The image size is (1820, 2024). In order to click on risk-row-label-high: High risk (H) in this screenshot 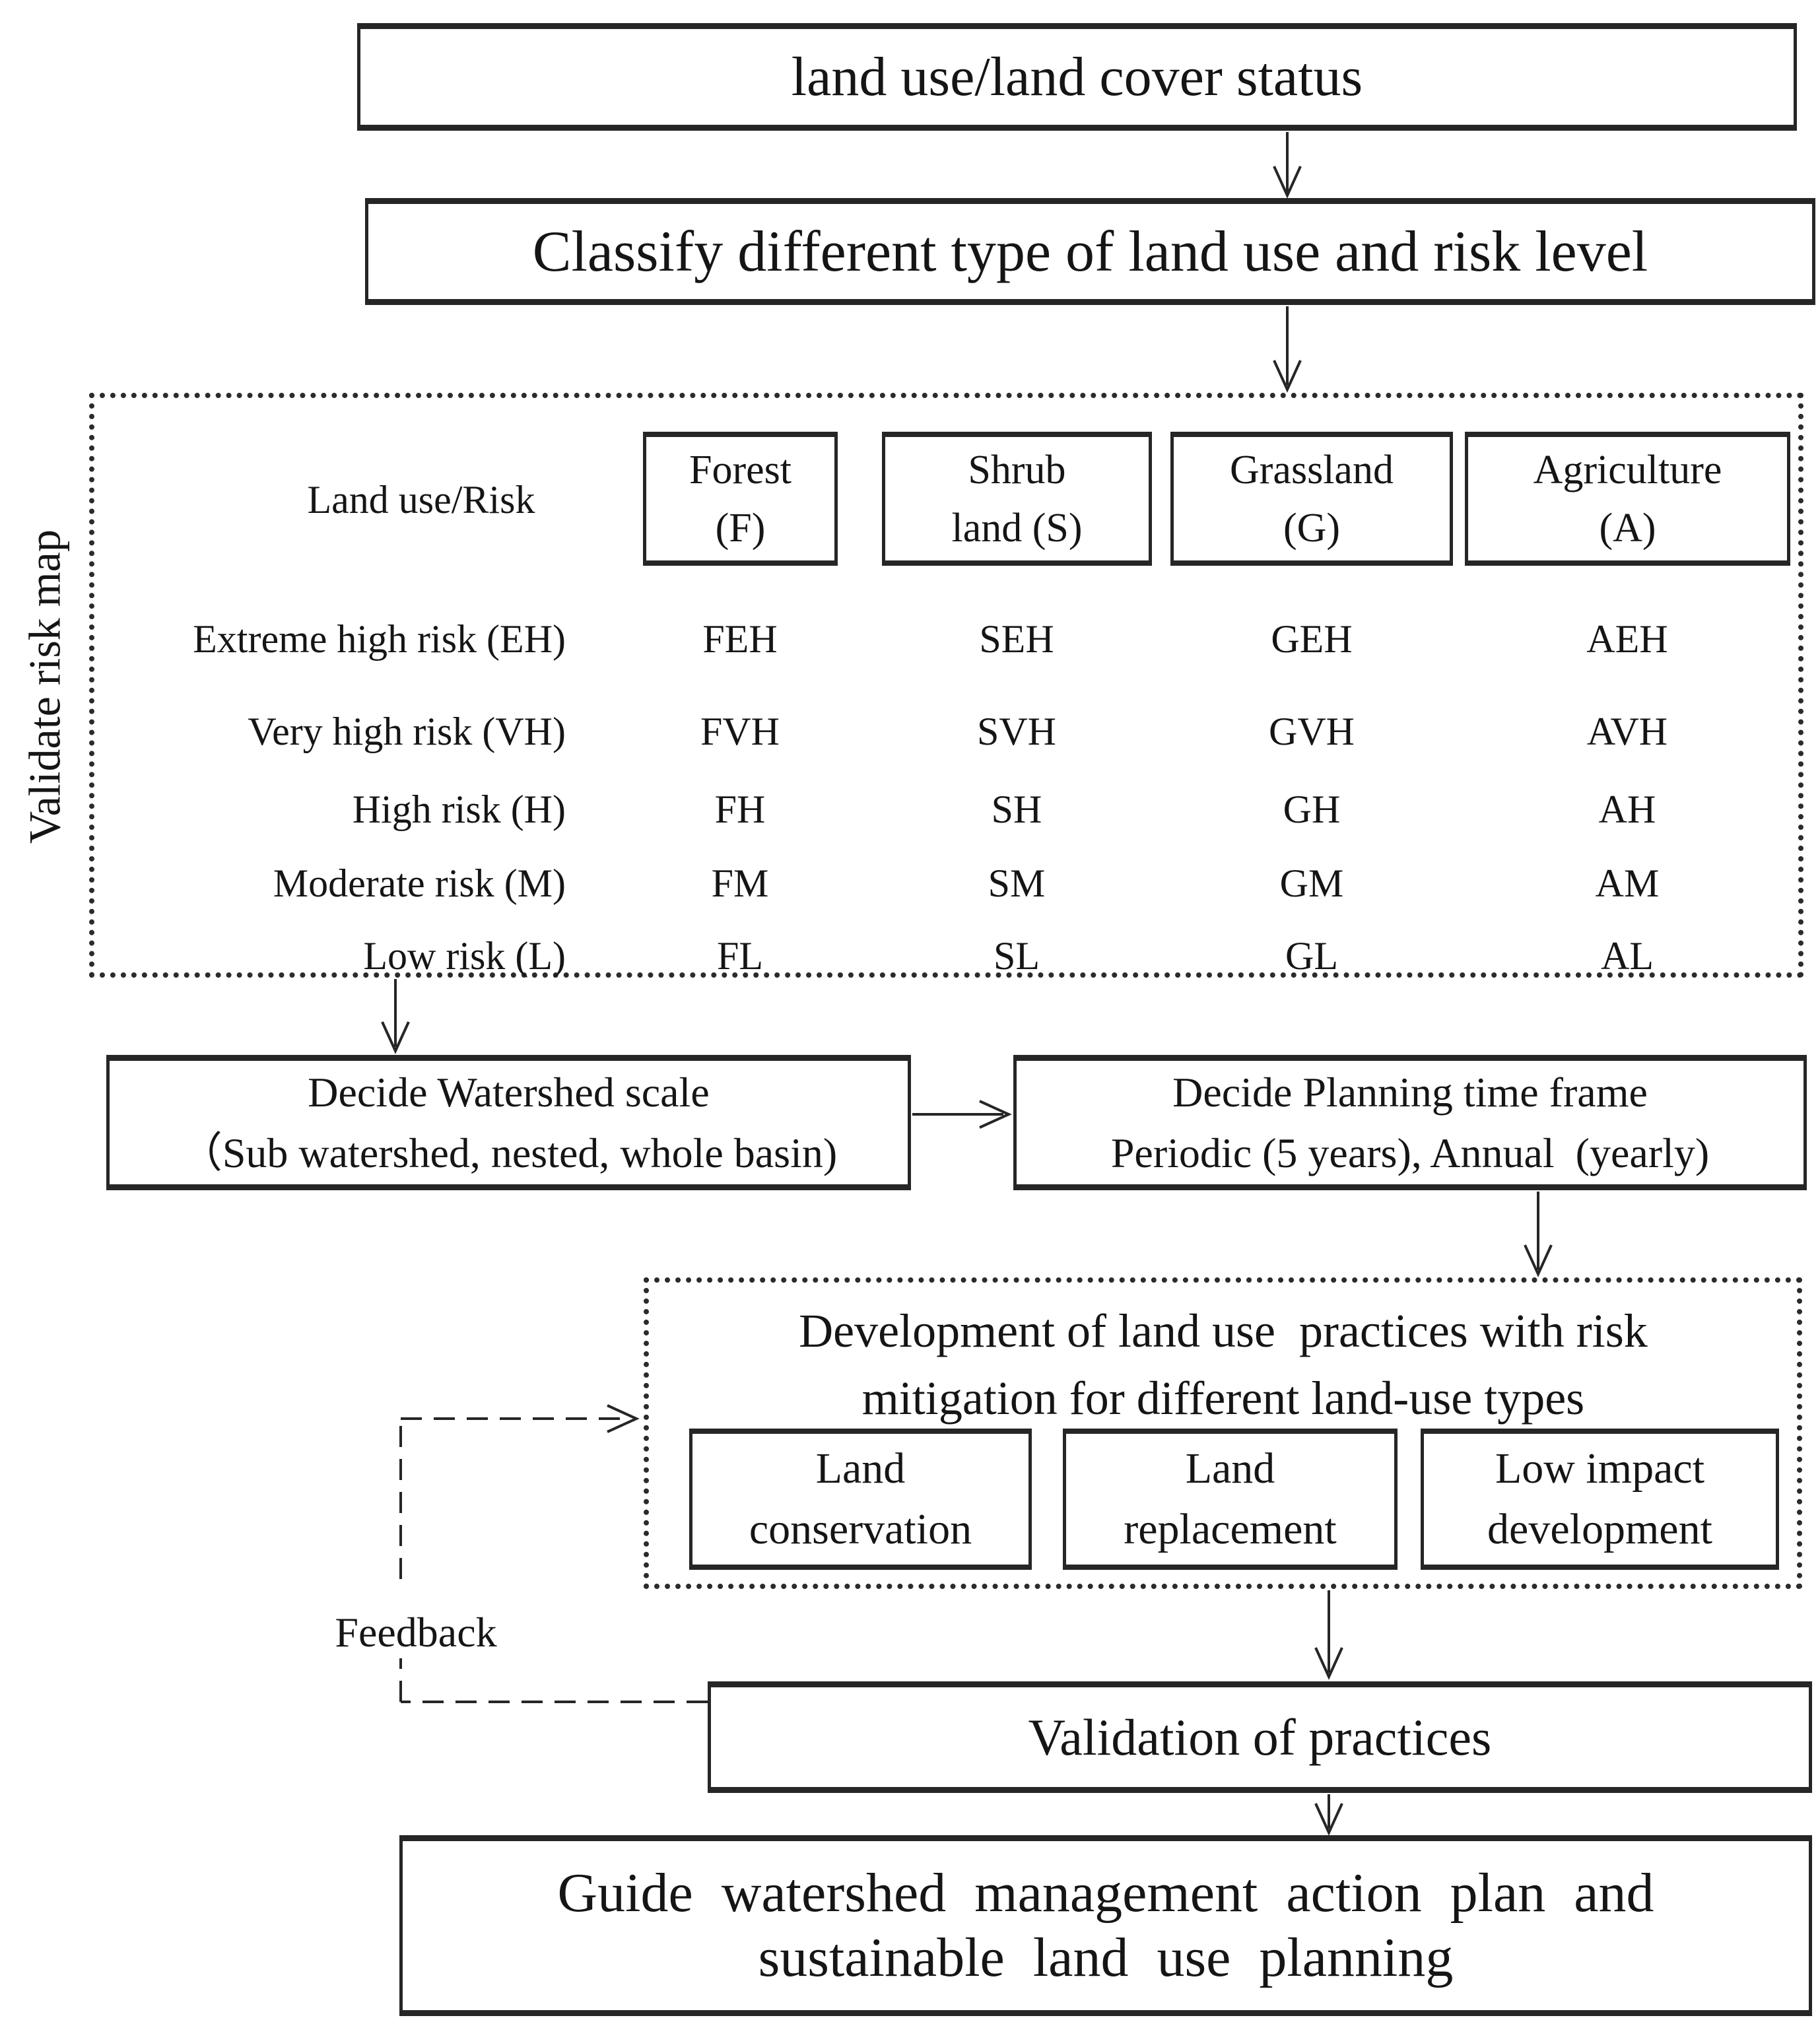, I will do `click(459, 809)`.